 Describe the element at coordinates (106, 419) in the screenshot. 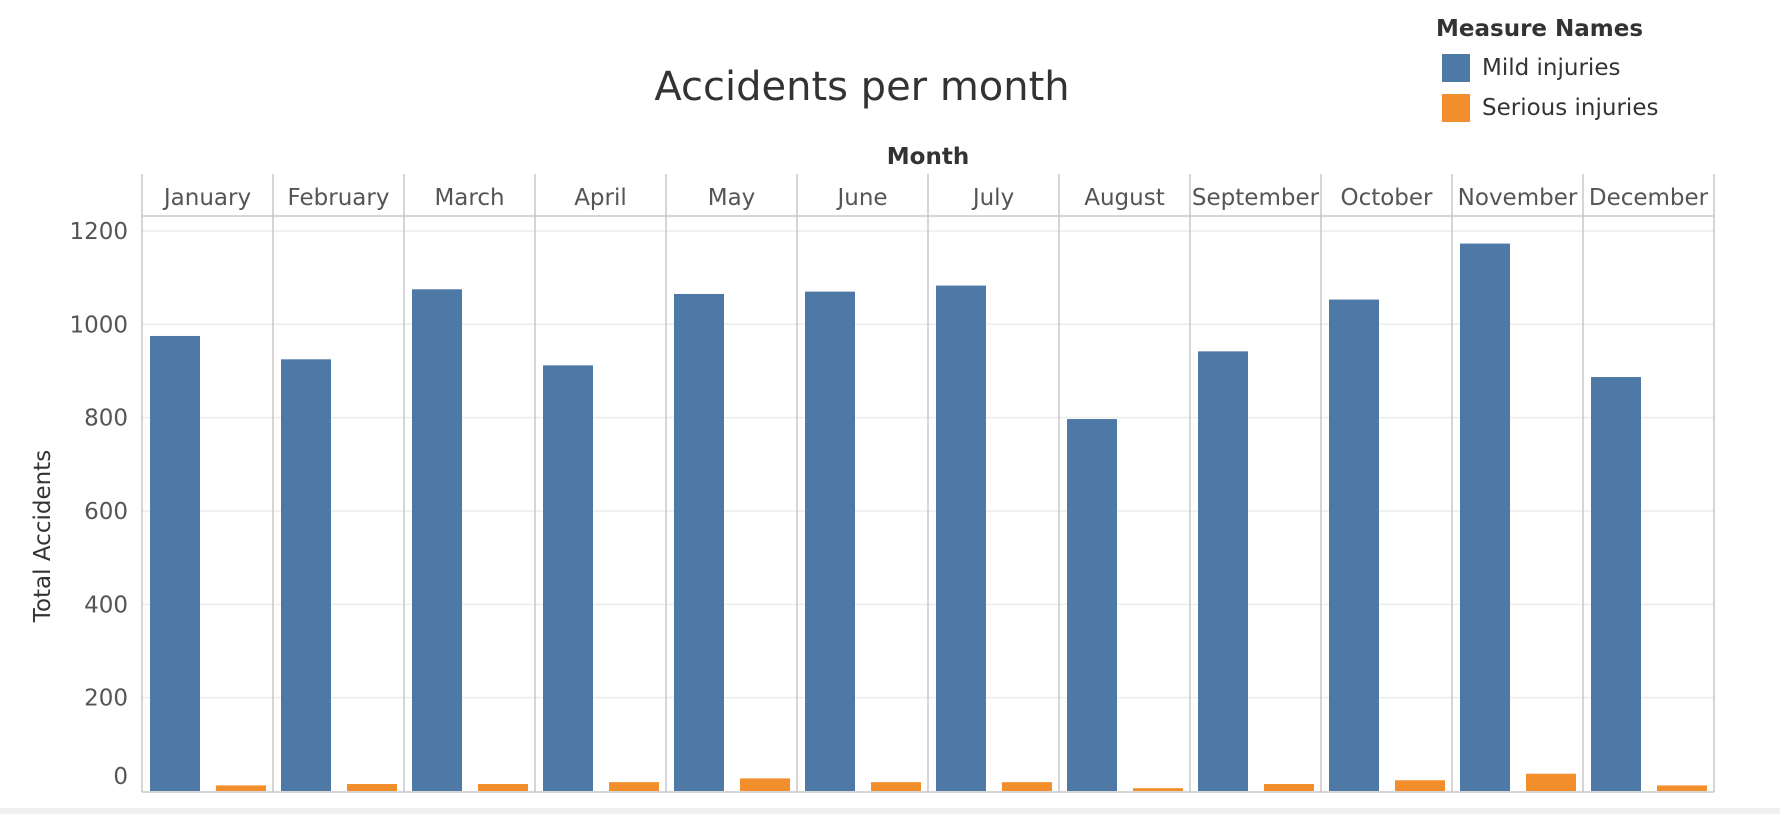

I see `y-tick-label: 800` at that location.